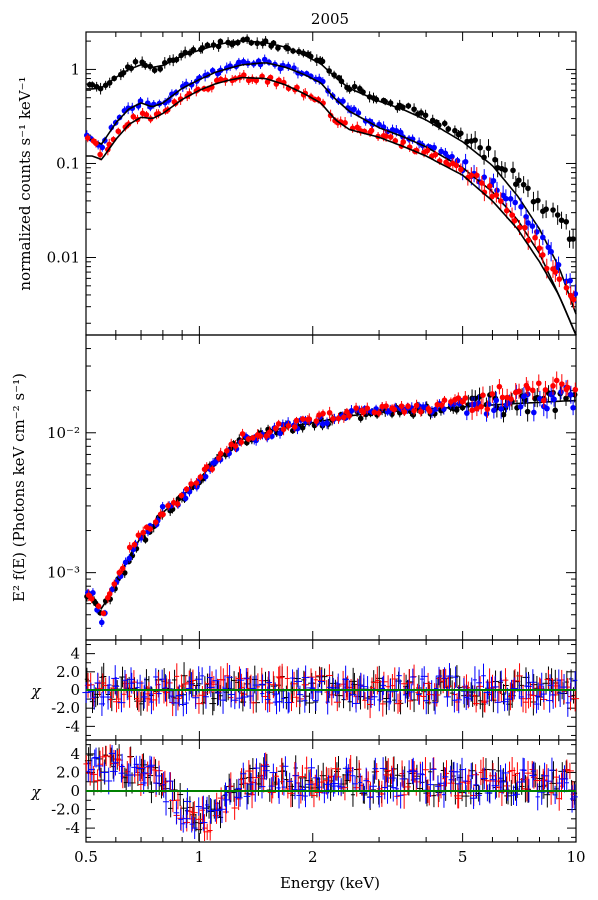 The width and height of the screenshot is (598, 900). What do you see at coordinates (35, 691) in the screenshot?
I see `y-axis-label: χ` at bounding box center [35, 691].